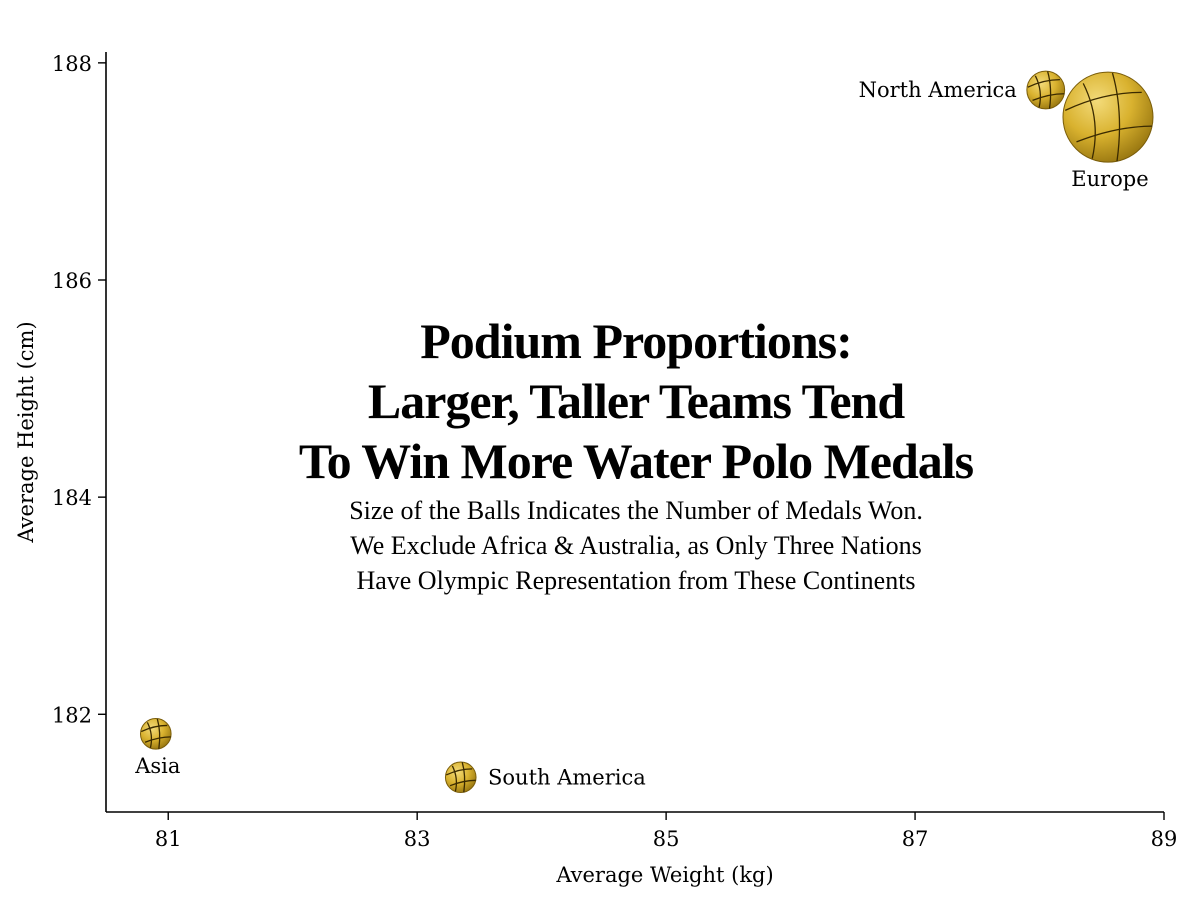  Describe the element at coordinates (157, 766) in the screenshot. I see `point-label: Asia` at that location.